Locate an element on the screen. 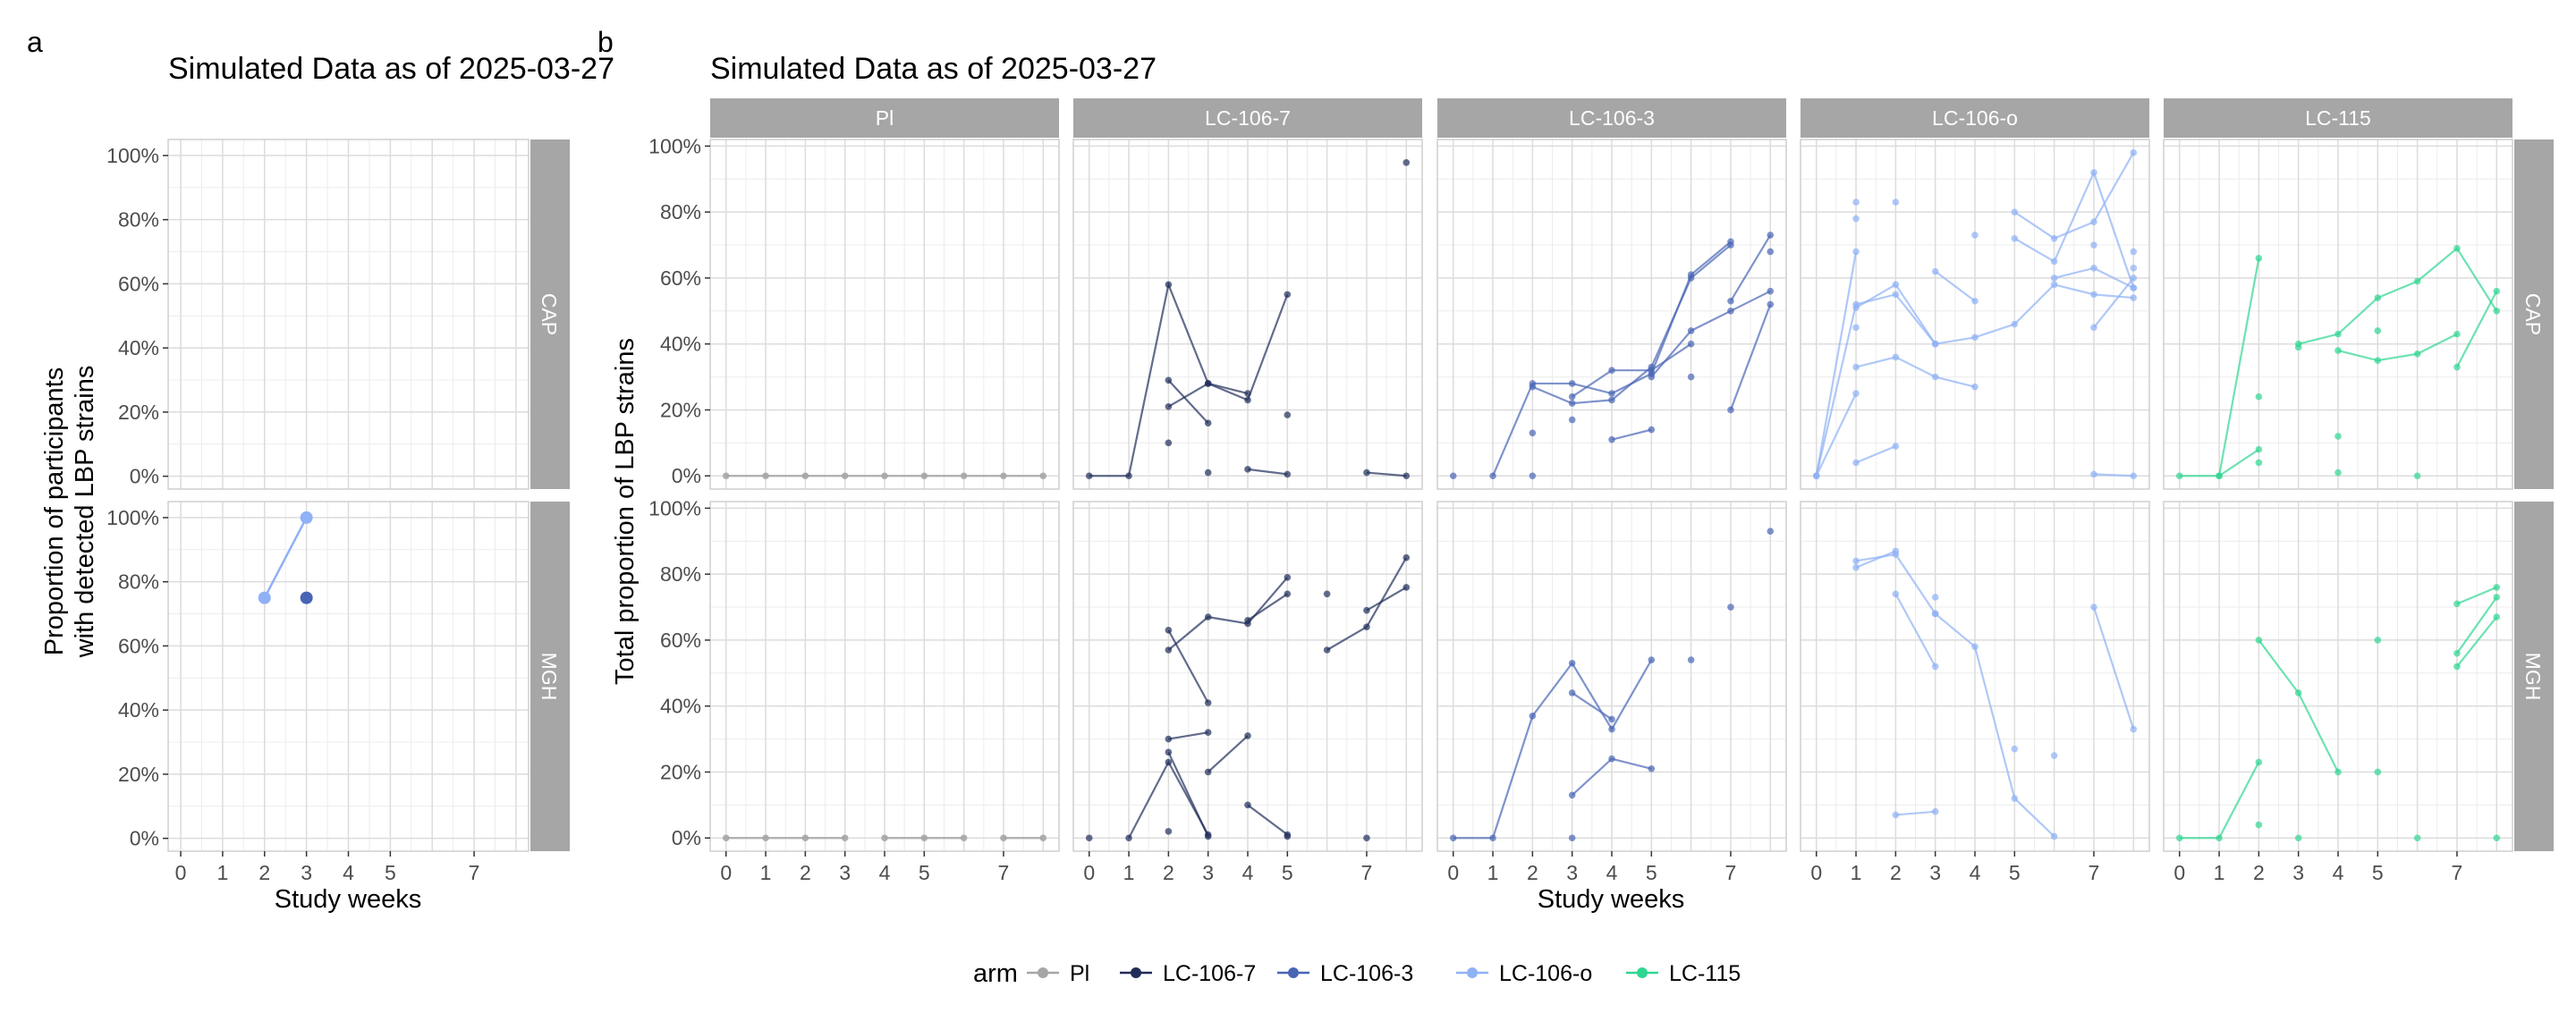 The image size is (2576, 1030). panel-b-row-mgh-label: MGH is located at coordinates (2533, 677).